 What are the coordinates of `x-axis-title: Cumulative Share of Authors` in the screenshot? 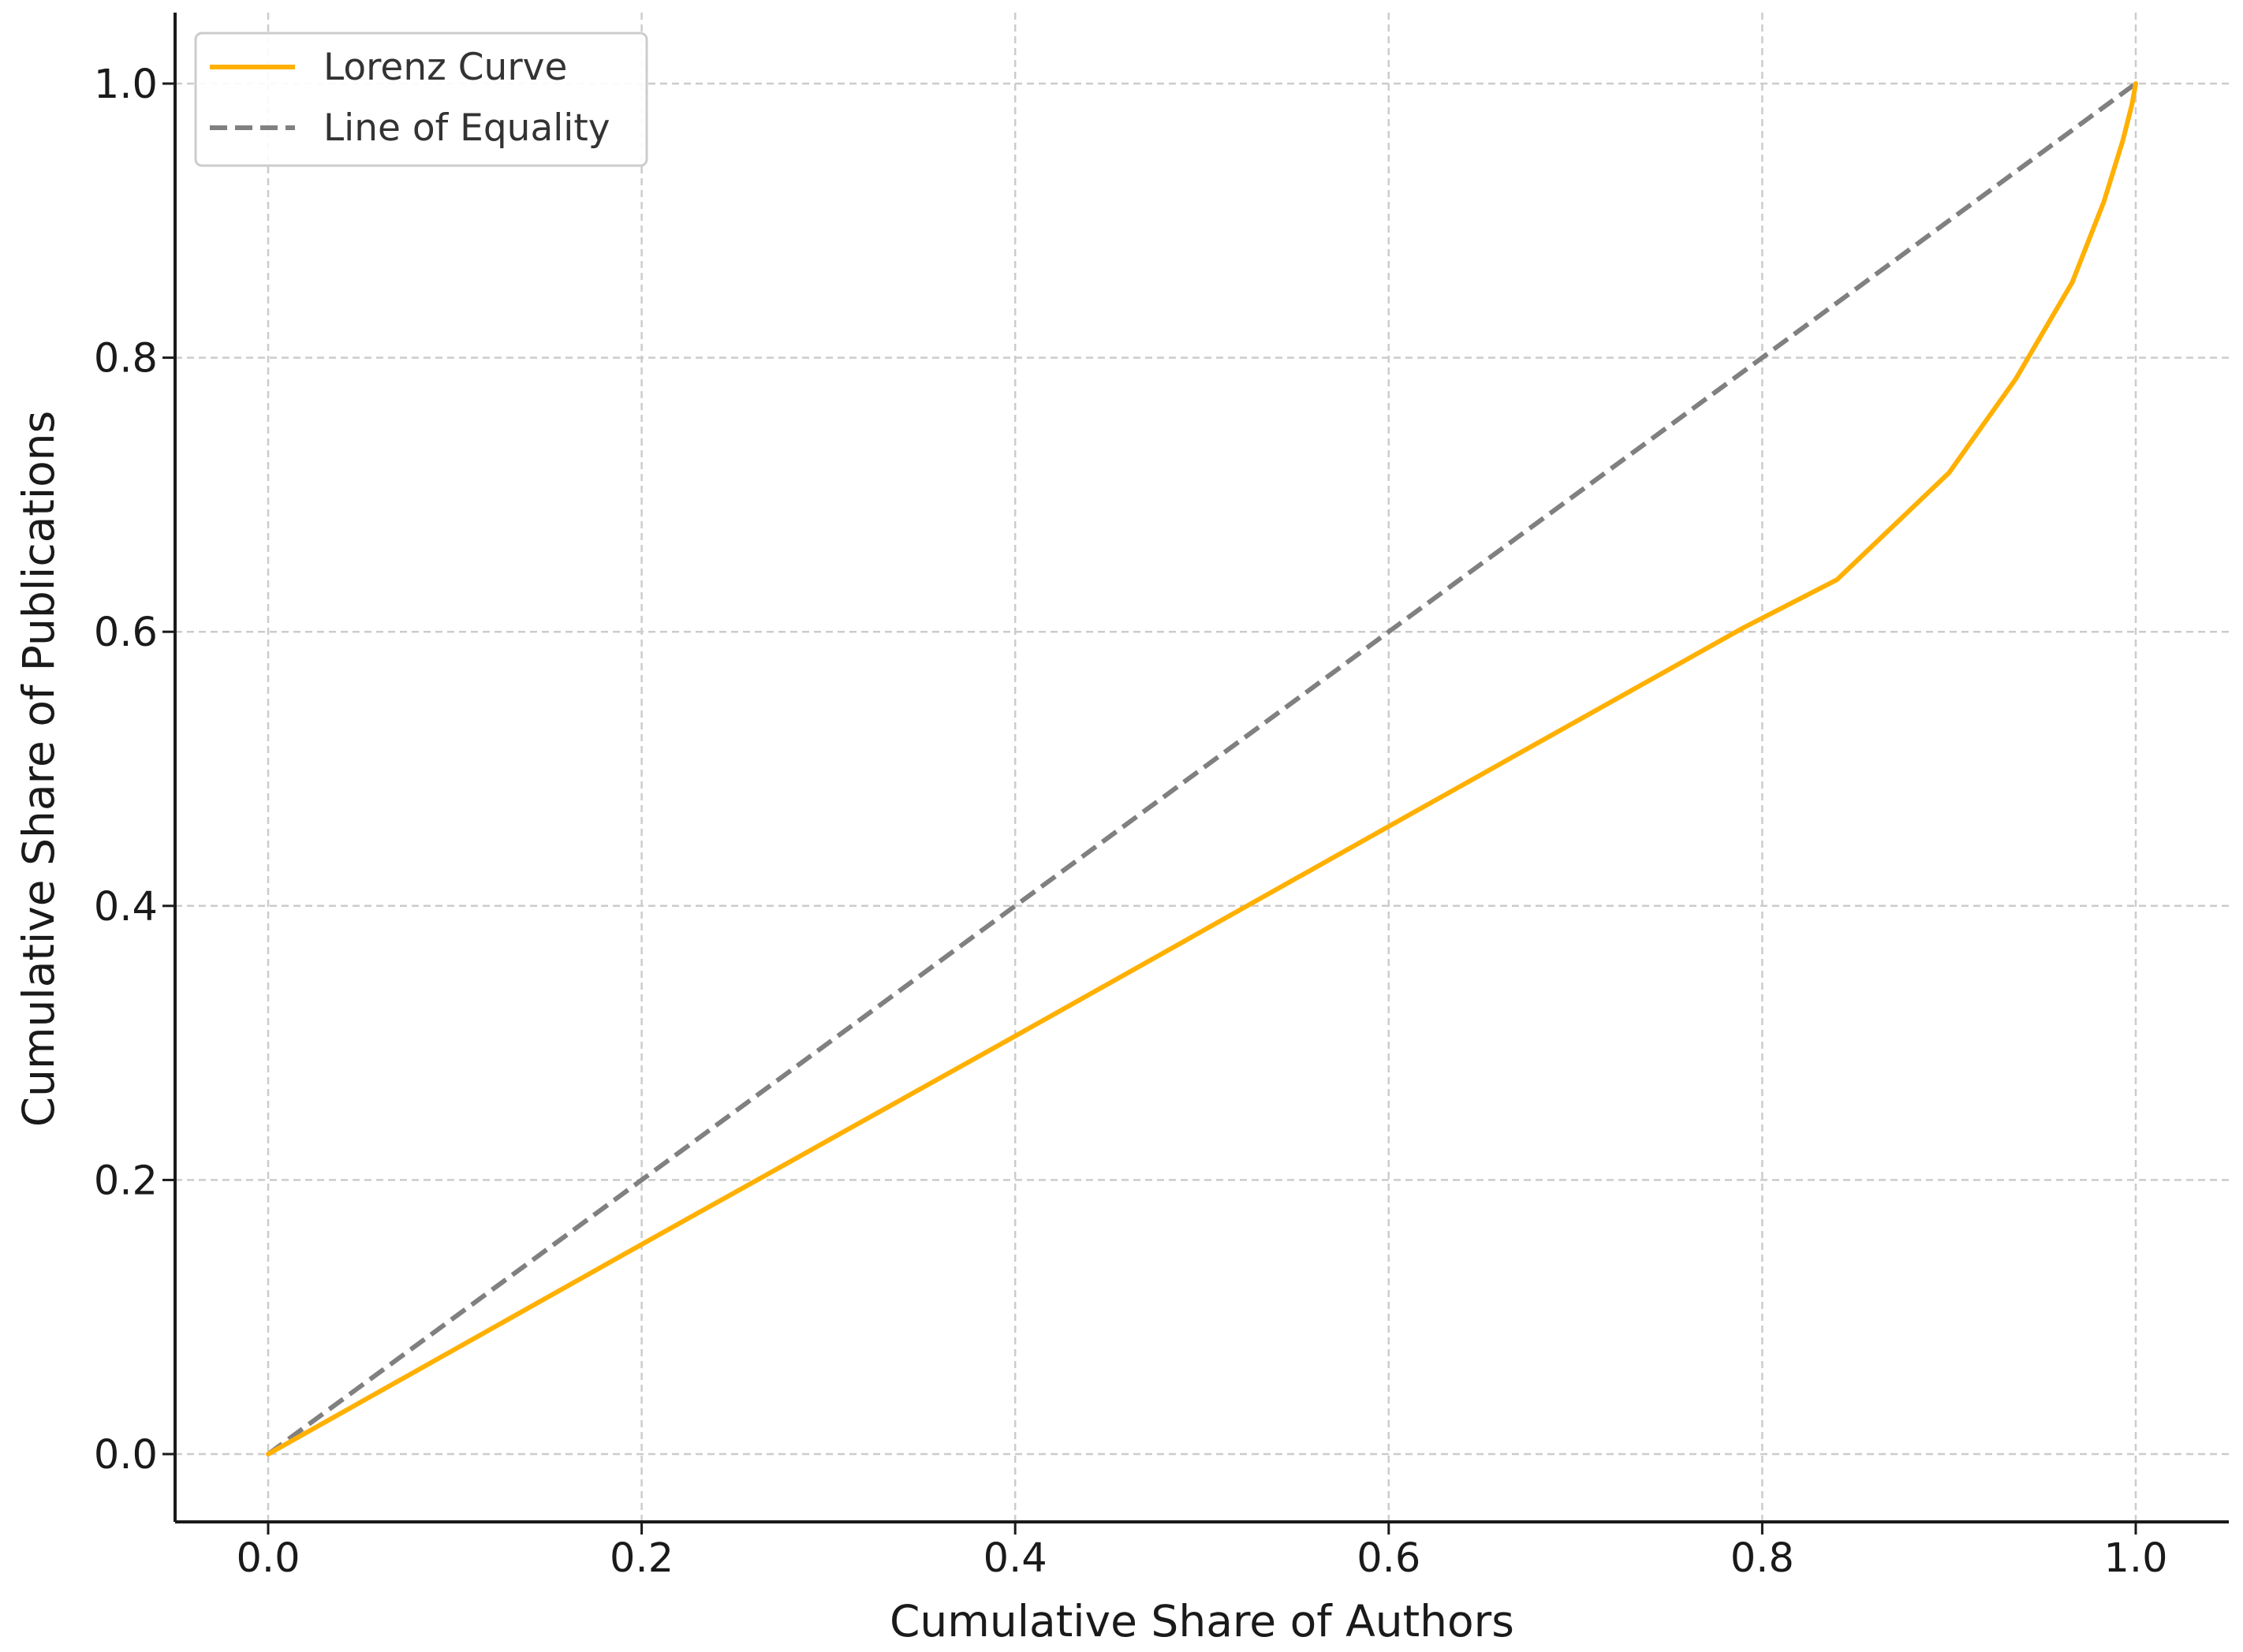 It's located at (1202, 1621).